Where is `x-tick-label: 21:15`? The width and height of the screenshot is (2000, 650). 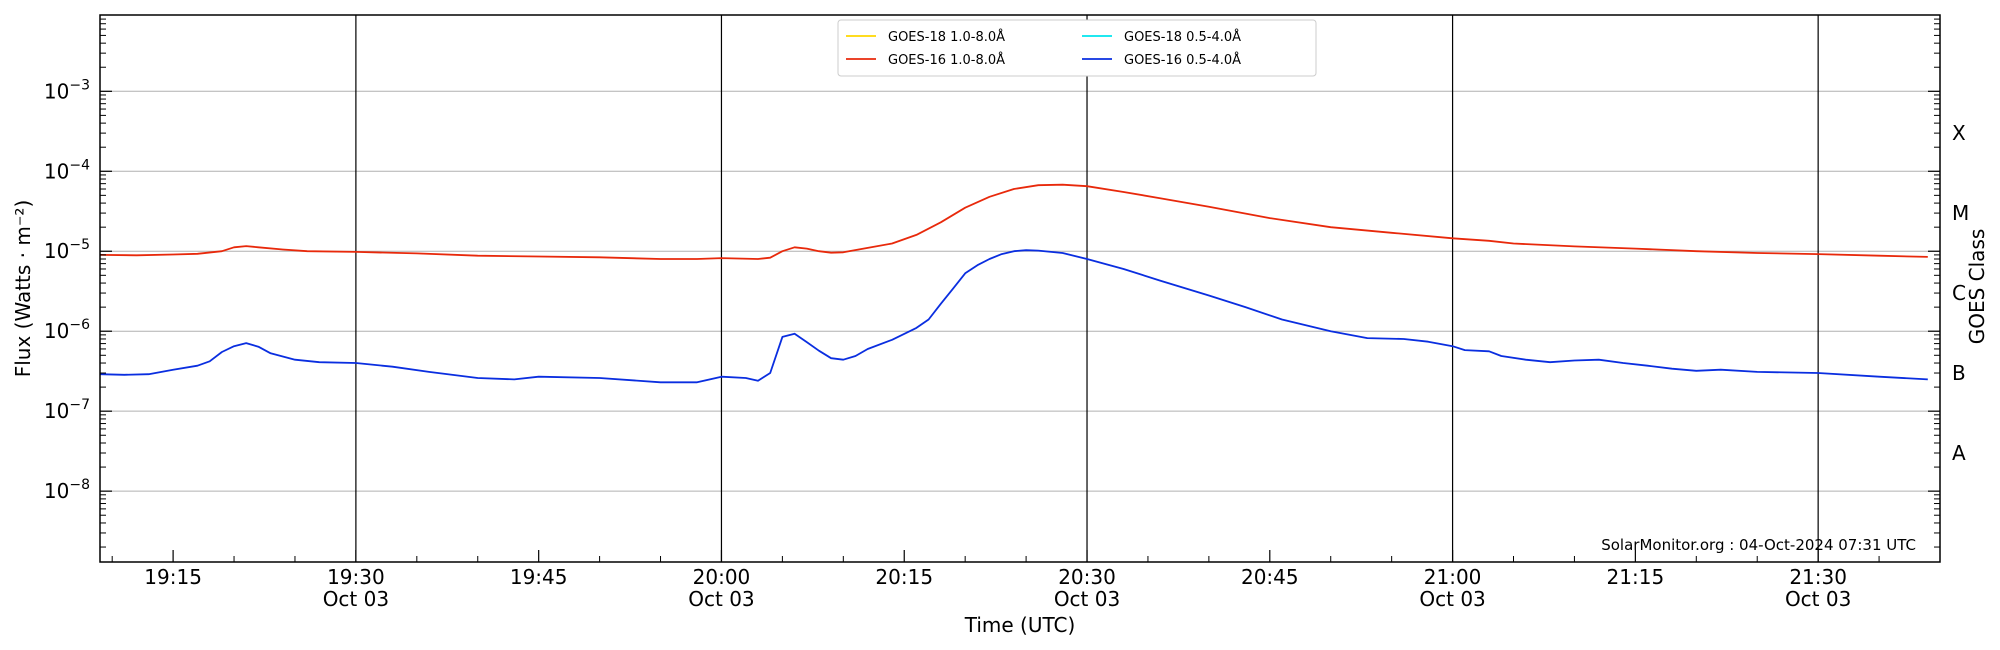 x-tick-label: 21:15 is located at coordinates (1636, 577).